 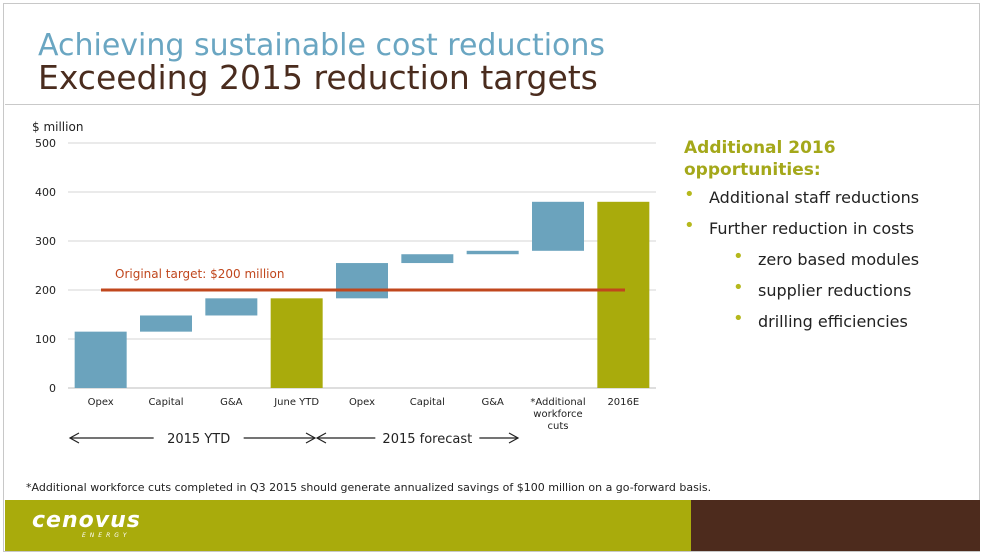 I want to click on y-tick-label: 100, so click(x=45, y=339).